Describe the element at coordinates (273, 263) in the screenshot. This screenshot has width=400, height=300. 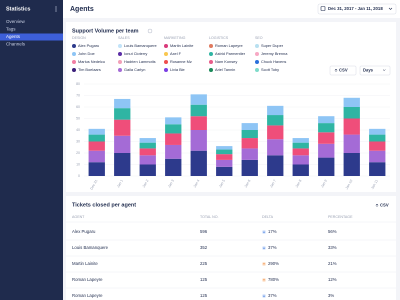
I see `delta: 290%` at that location.